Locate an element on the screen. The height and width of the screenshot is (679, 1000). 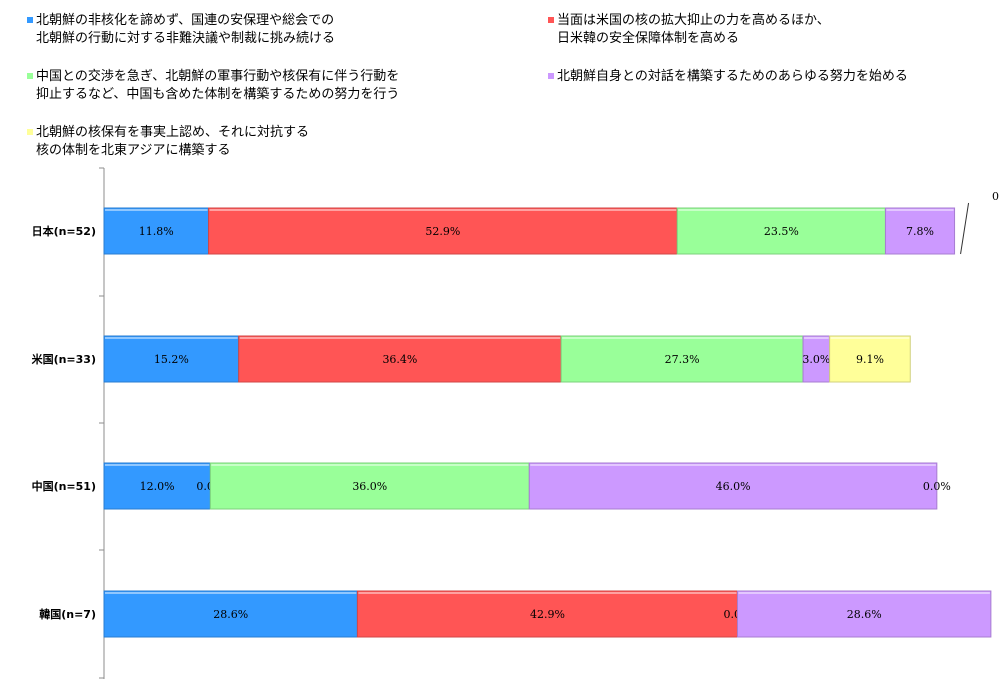
data-label-r4-s4: 28.6% is located at coordinates (864, 614).